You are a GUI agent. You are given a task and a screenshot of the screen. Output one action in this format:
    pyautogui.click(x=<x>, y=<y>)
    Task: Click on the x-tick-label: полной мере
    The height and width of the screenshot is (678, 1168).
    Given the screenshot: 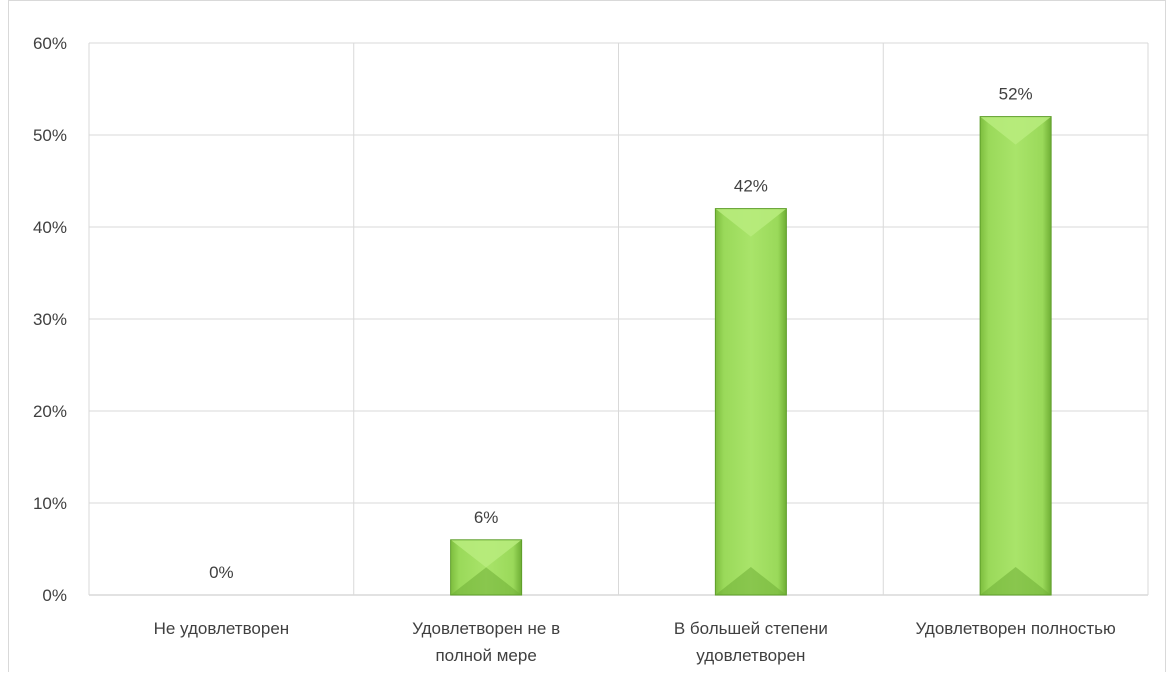 What is the action you would take?
    pyautogui.click(x=485, y=655)
    